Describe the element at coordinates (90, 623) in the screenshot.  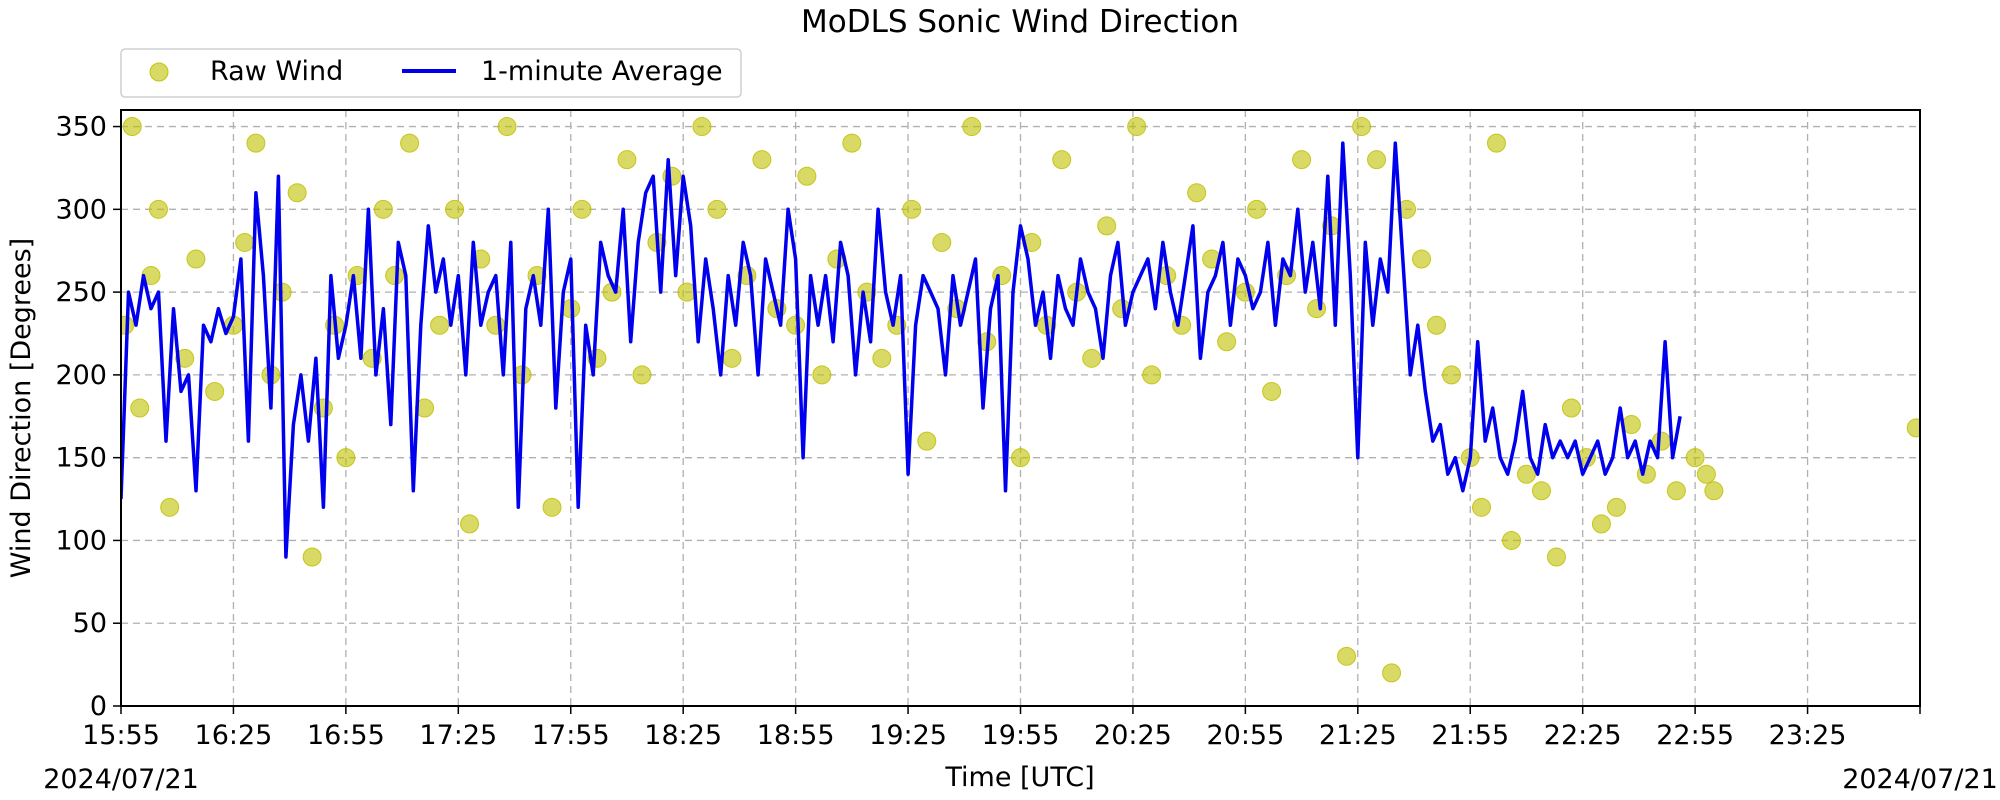
I see `y-tick-label: 50` at that location.